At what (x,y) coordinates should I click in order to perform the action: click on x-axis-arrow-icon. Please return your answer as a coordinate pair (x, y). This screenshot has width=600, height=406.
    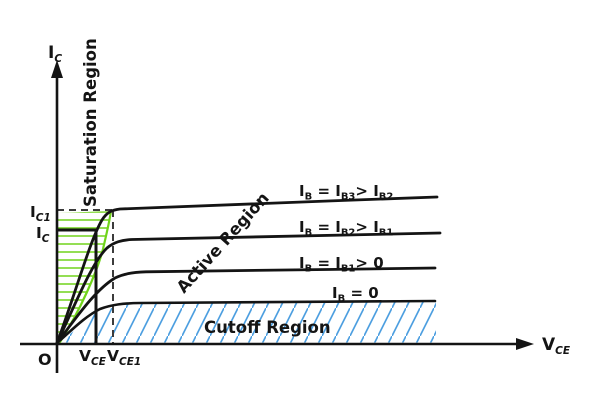
    Looking at the image, I should click on (525, 344).